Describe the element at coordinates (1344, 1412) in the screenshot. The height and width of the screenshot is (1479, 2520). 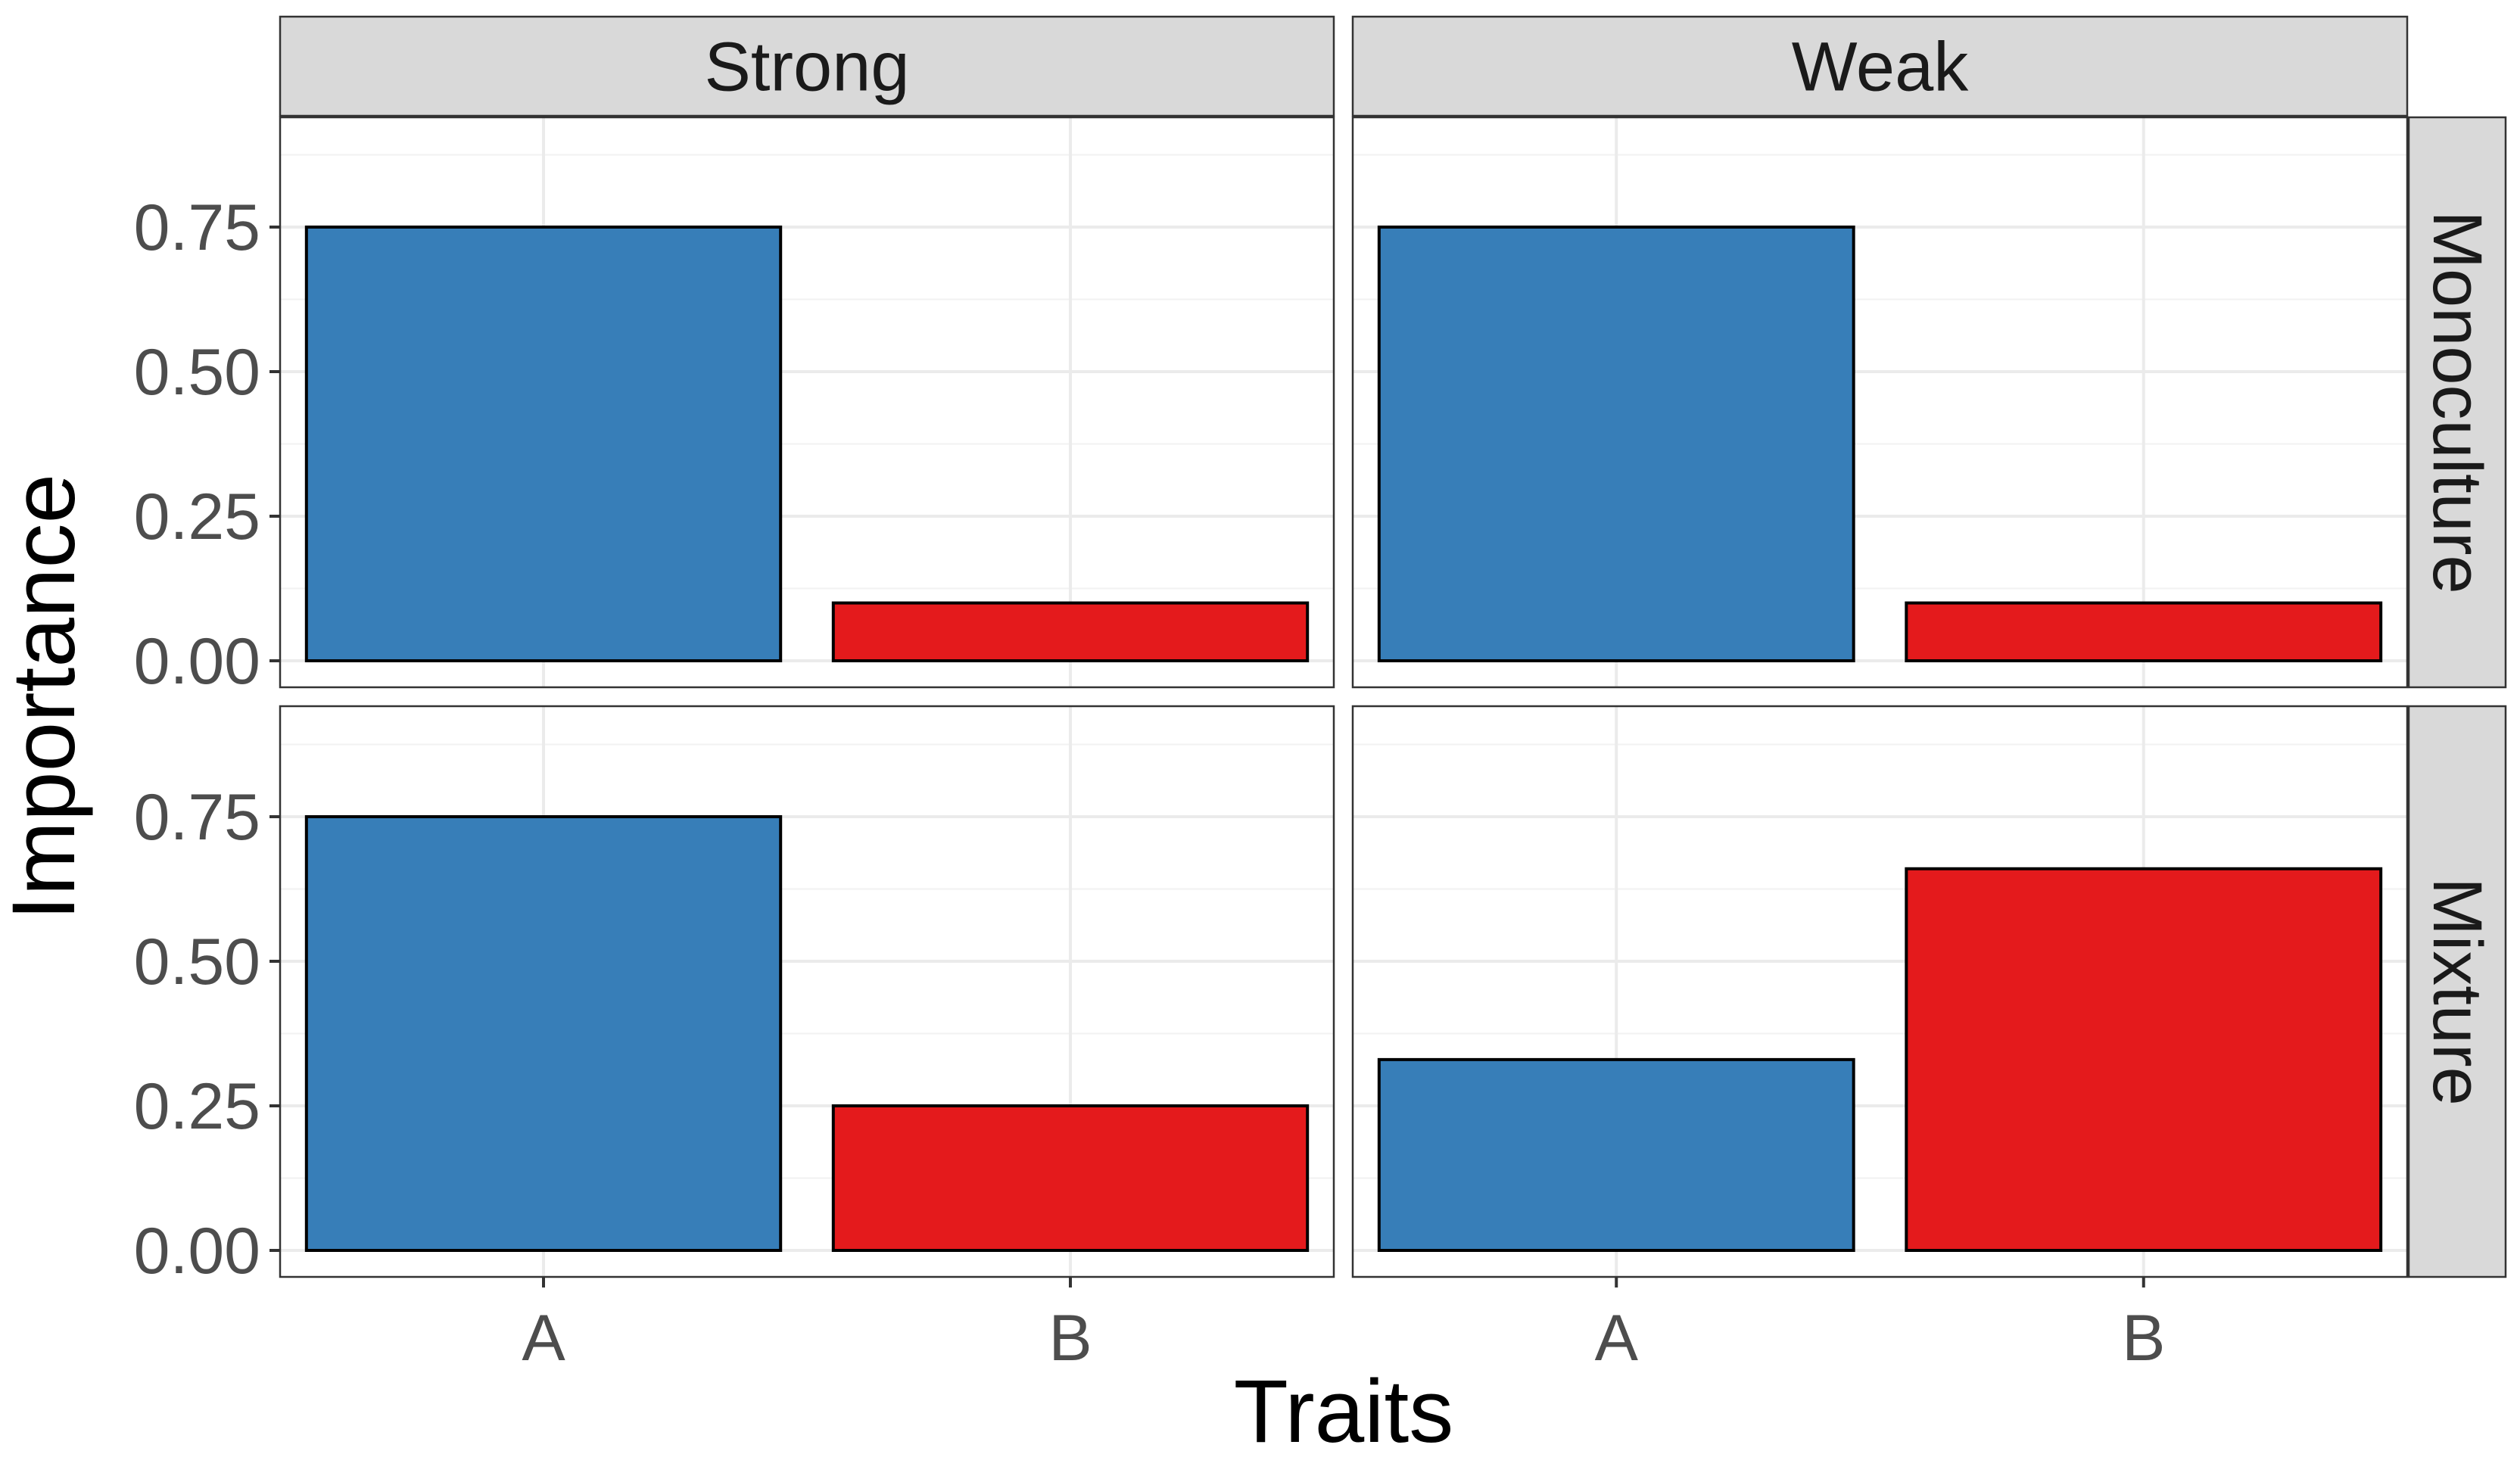
I see `x-axis-title: Traits` at that location.